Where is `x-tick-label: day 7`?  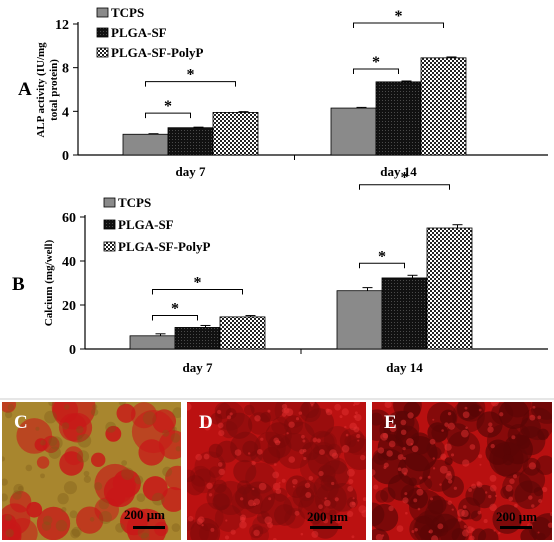 x-tick-label: day 7 is located at coordinates (198, 367).